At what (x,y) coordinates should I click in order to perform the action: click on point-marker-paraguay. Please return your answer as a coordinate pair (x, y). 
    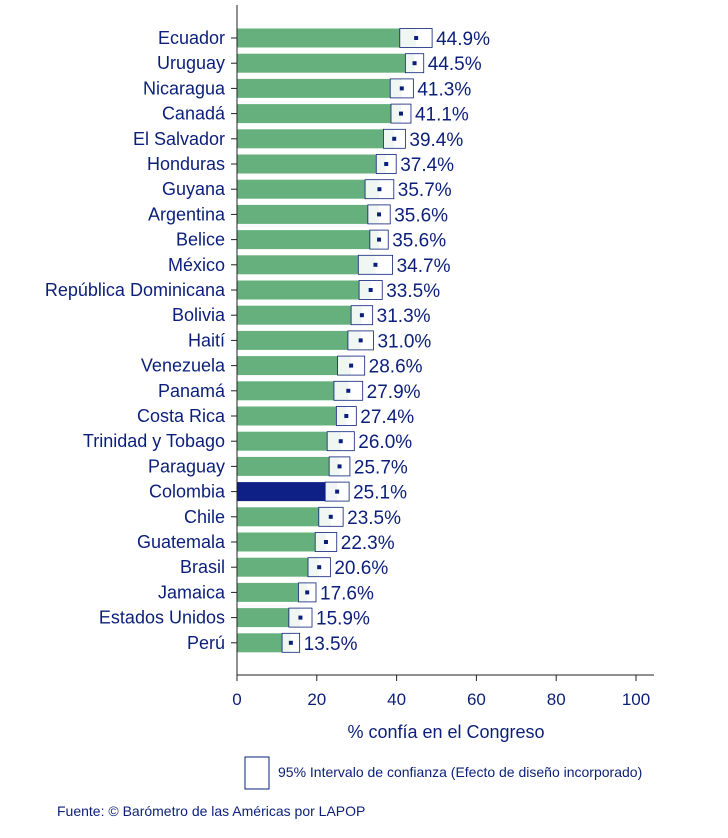
    Looking at the image, I should click on (339, 466).